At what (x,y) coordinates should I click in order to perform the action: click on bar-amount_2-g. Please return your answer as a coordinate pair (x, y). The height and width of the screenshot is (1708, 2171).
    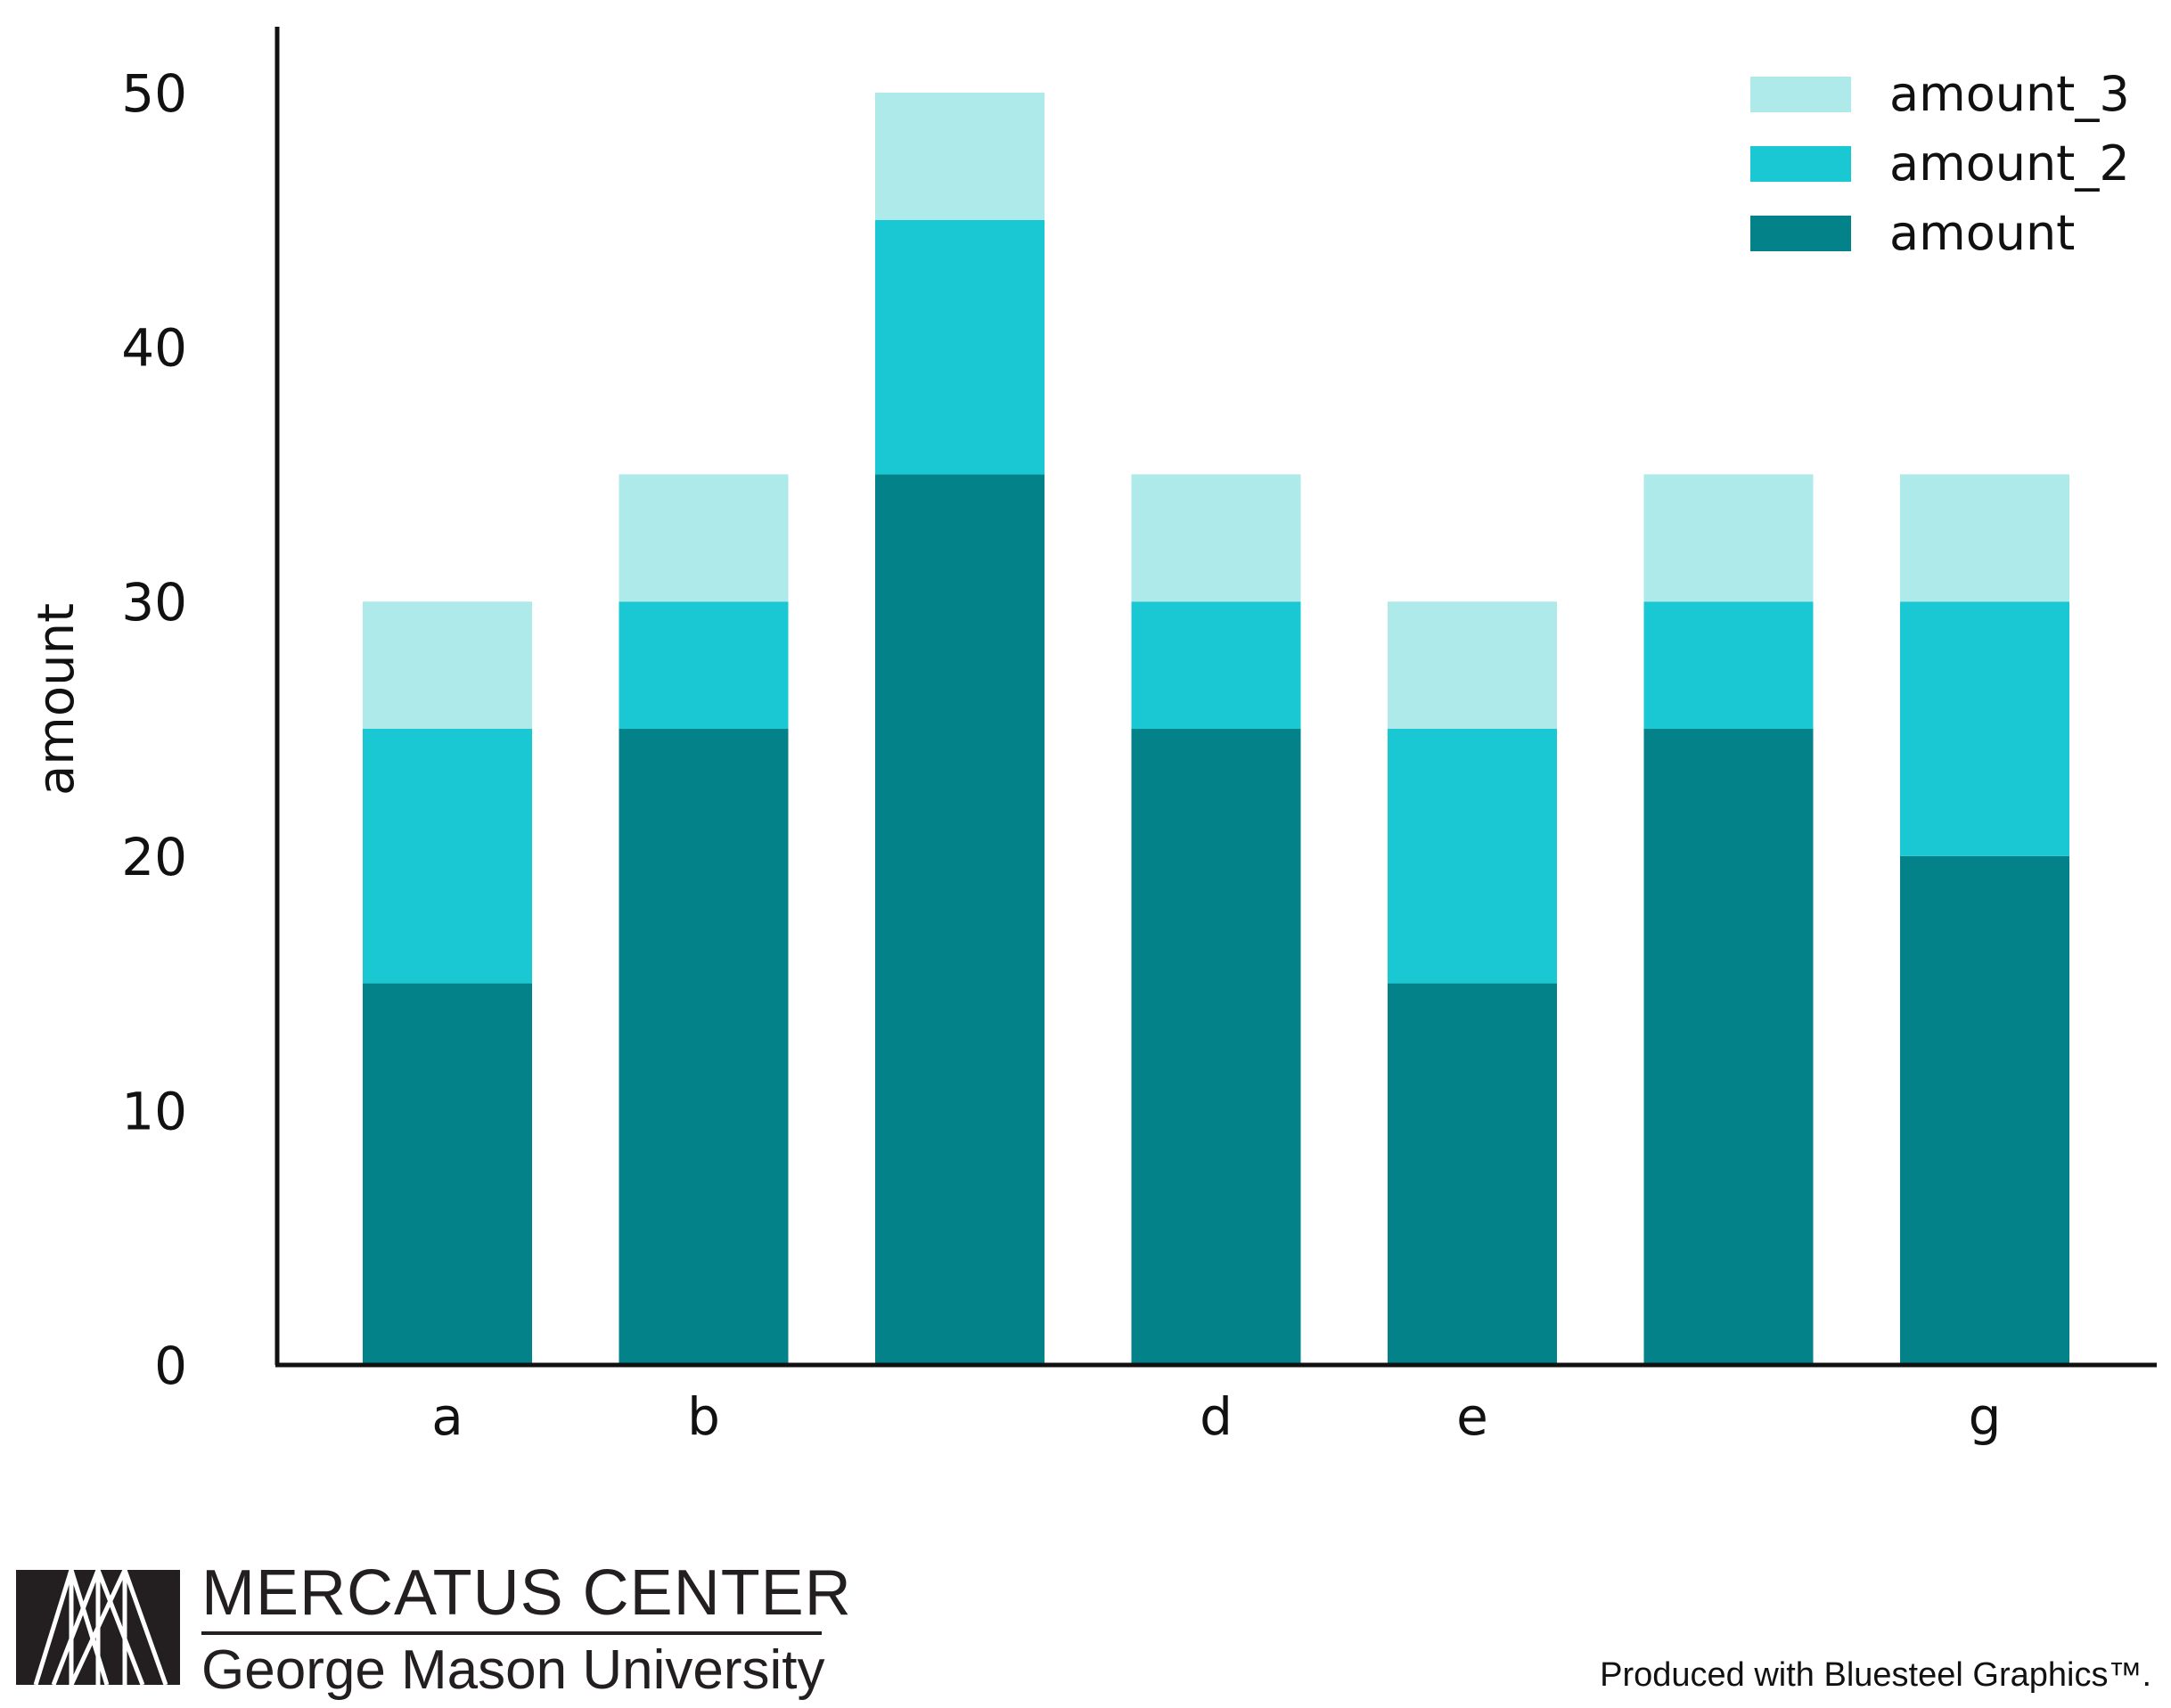
    Looking at the image, I should click on (1985, 728).